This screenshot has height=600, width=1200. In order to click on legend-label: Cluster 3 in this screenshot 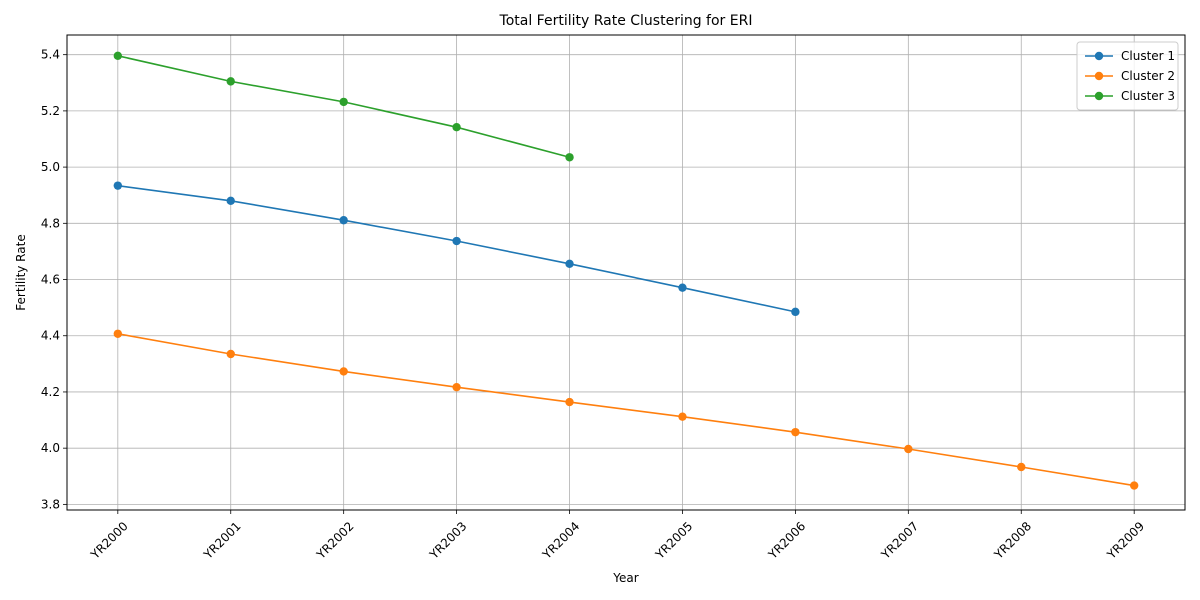, I will do `click(1148, 96)`.